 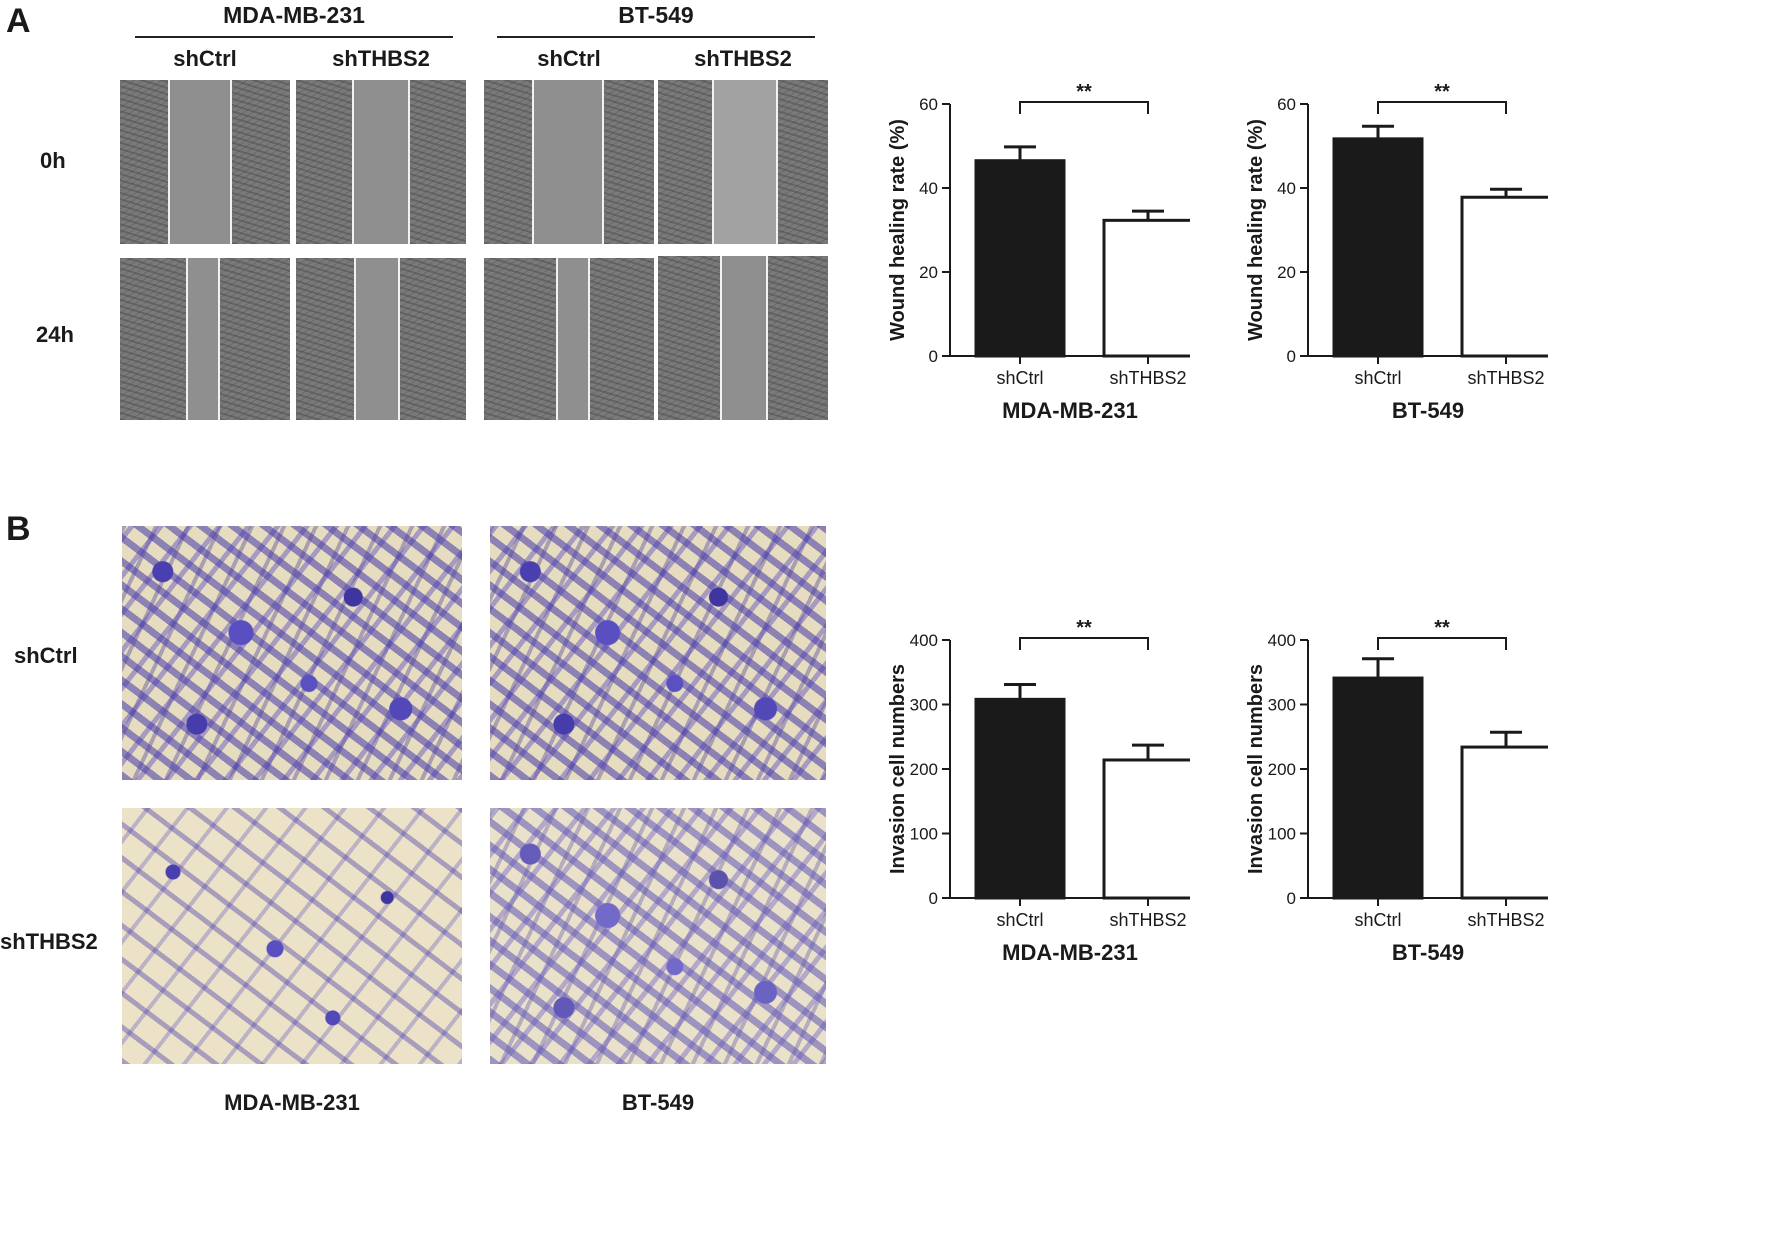 I want to click on panel-b-row-shctrl: shCtrl, so click(x=46, y=655).